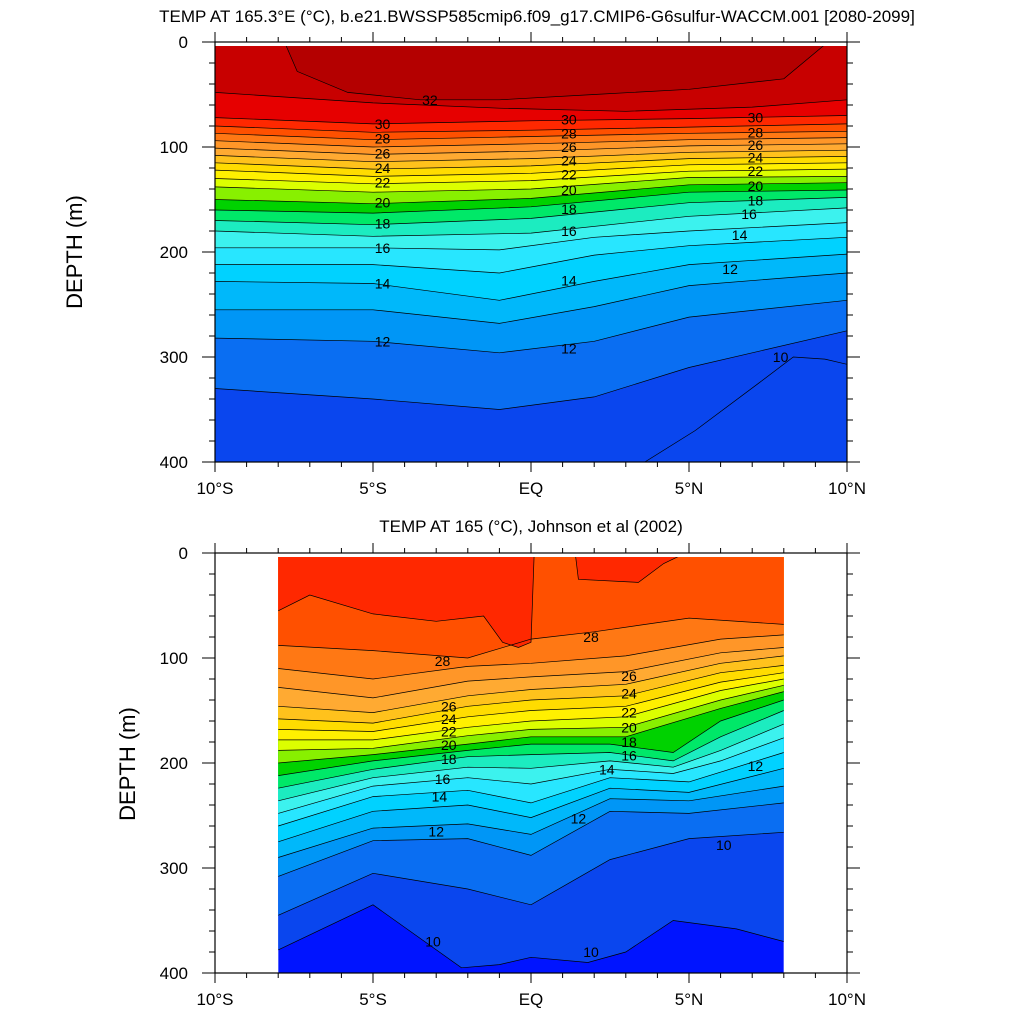  What do you see at coordinates (127, 764) in the screenshot?
I see `bottom-y-axis-label: DEPTH (m)` at bounding box center [127, 764].